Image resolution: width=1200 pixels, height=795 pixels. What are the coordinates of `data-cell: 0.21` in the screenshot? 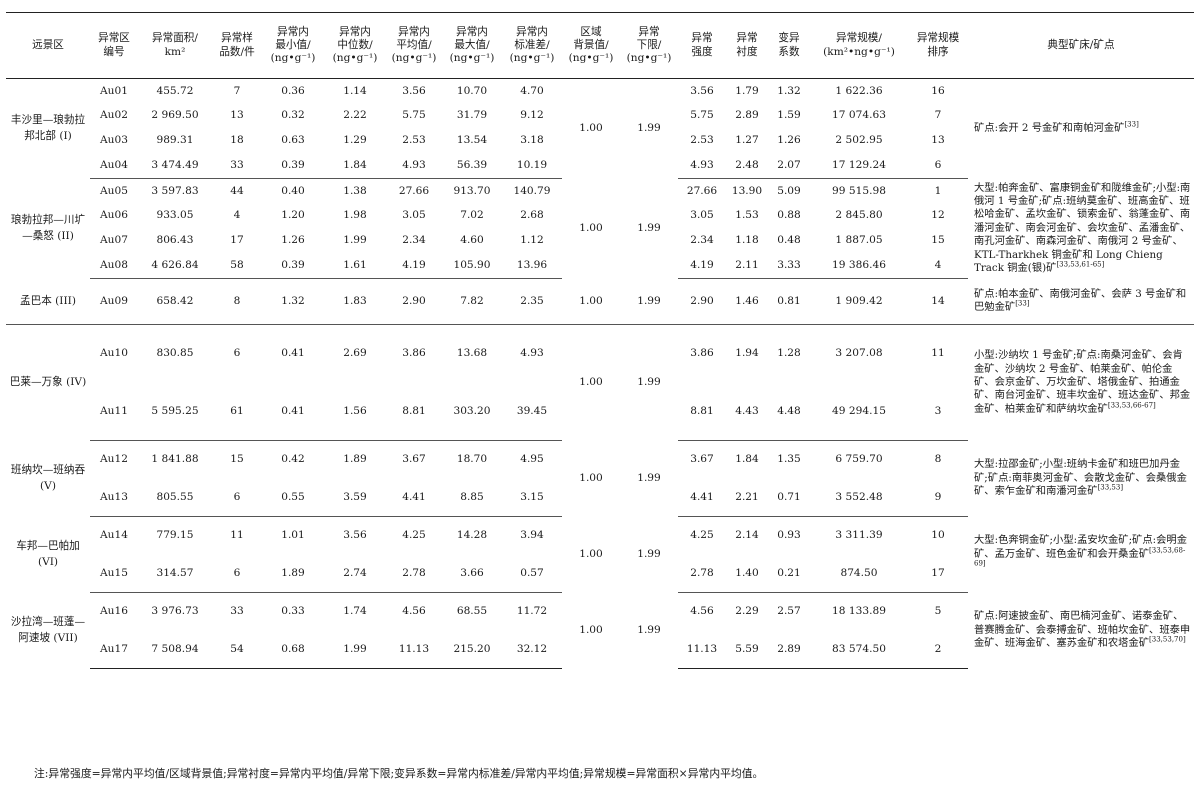 It's located at (789, 573).